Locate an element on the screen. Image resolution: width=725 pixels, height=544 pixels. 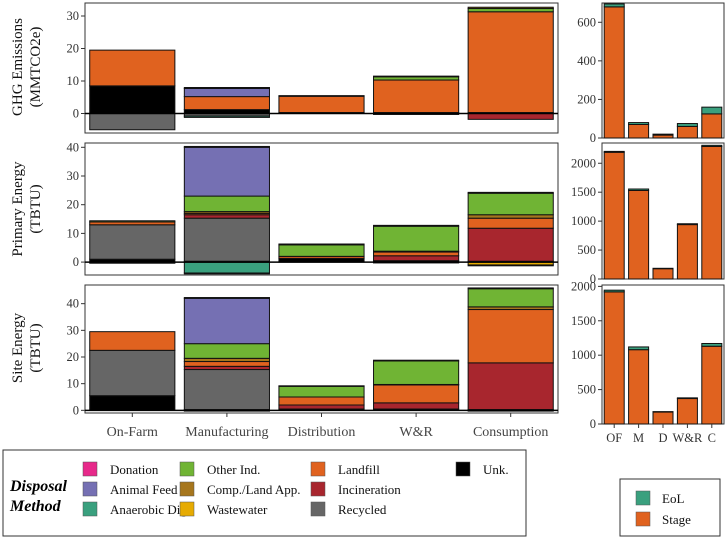
bar-site-energy-stage-of-eol is located at coordinates (614, 291).